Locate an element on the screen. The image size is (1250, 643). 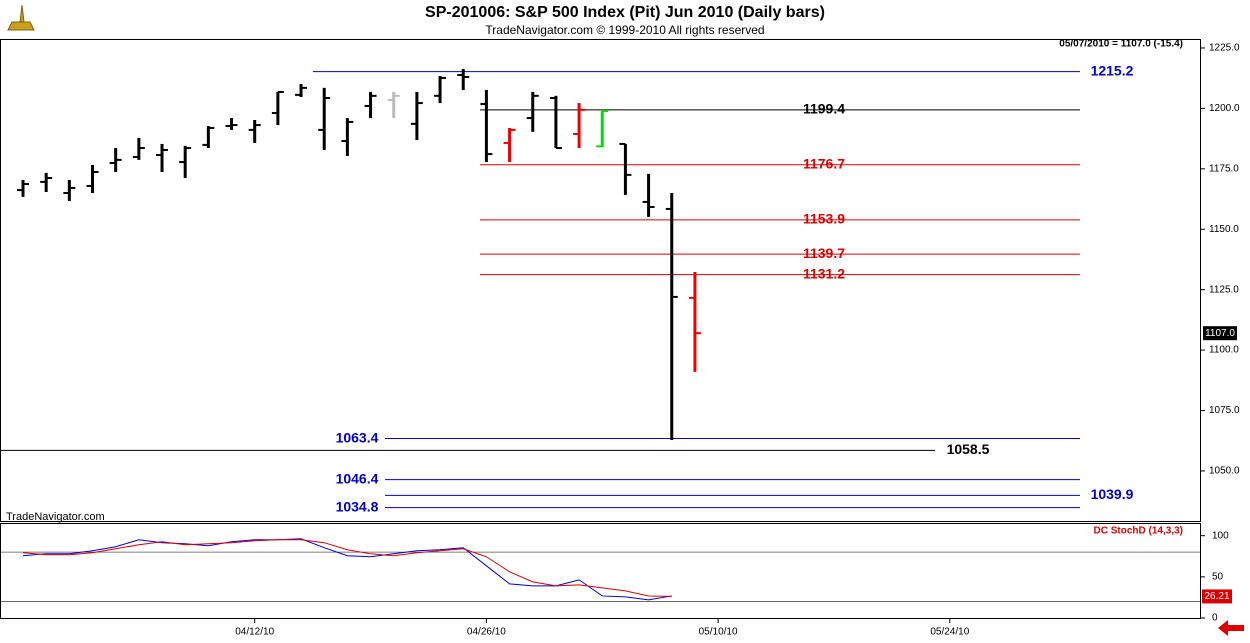
level-label: 1046.4 is located at coordinates (357, 478).